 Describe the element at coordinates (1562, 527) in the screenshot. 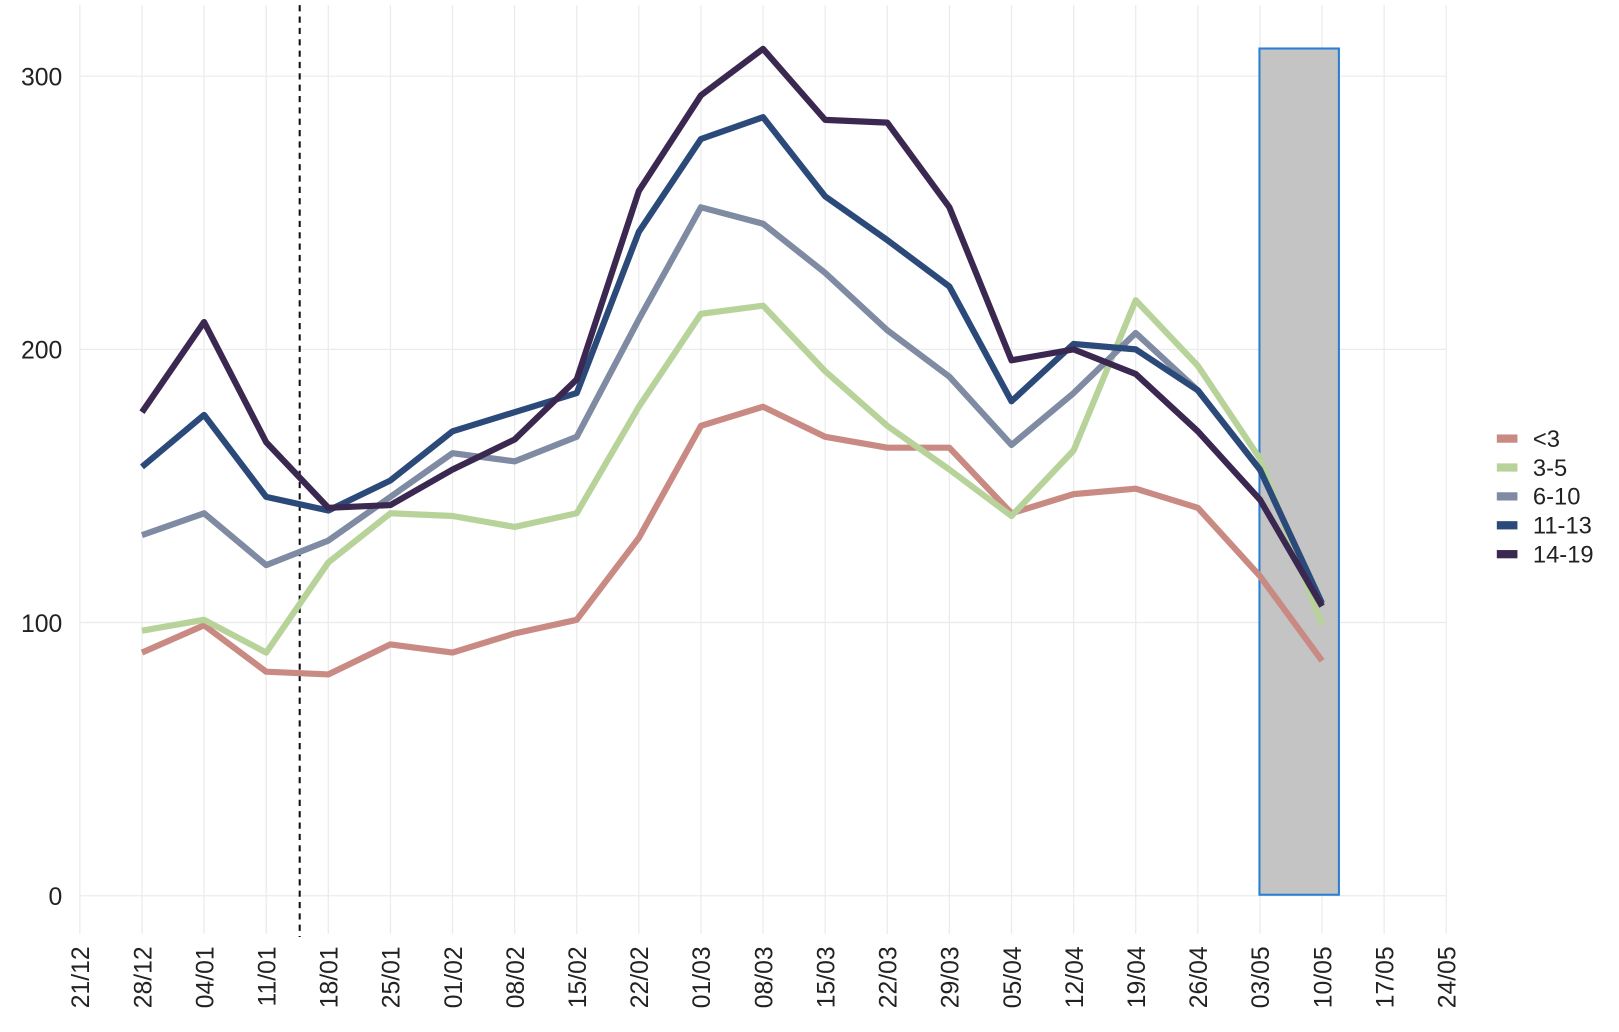

I see `legend-label: 11-13` at that location.